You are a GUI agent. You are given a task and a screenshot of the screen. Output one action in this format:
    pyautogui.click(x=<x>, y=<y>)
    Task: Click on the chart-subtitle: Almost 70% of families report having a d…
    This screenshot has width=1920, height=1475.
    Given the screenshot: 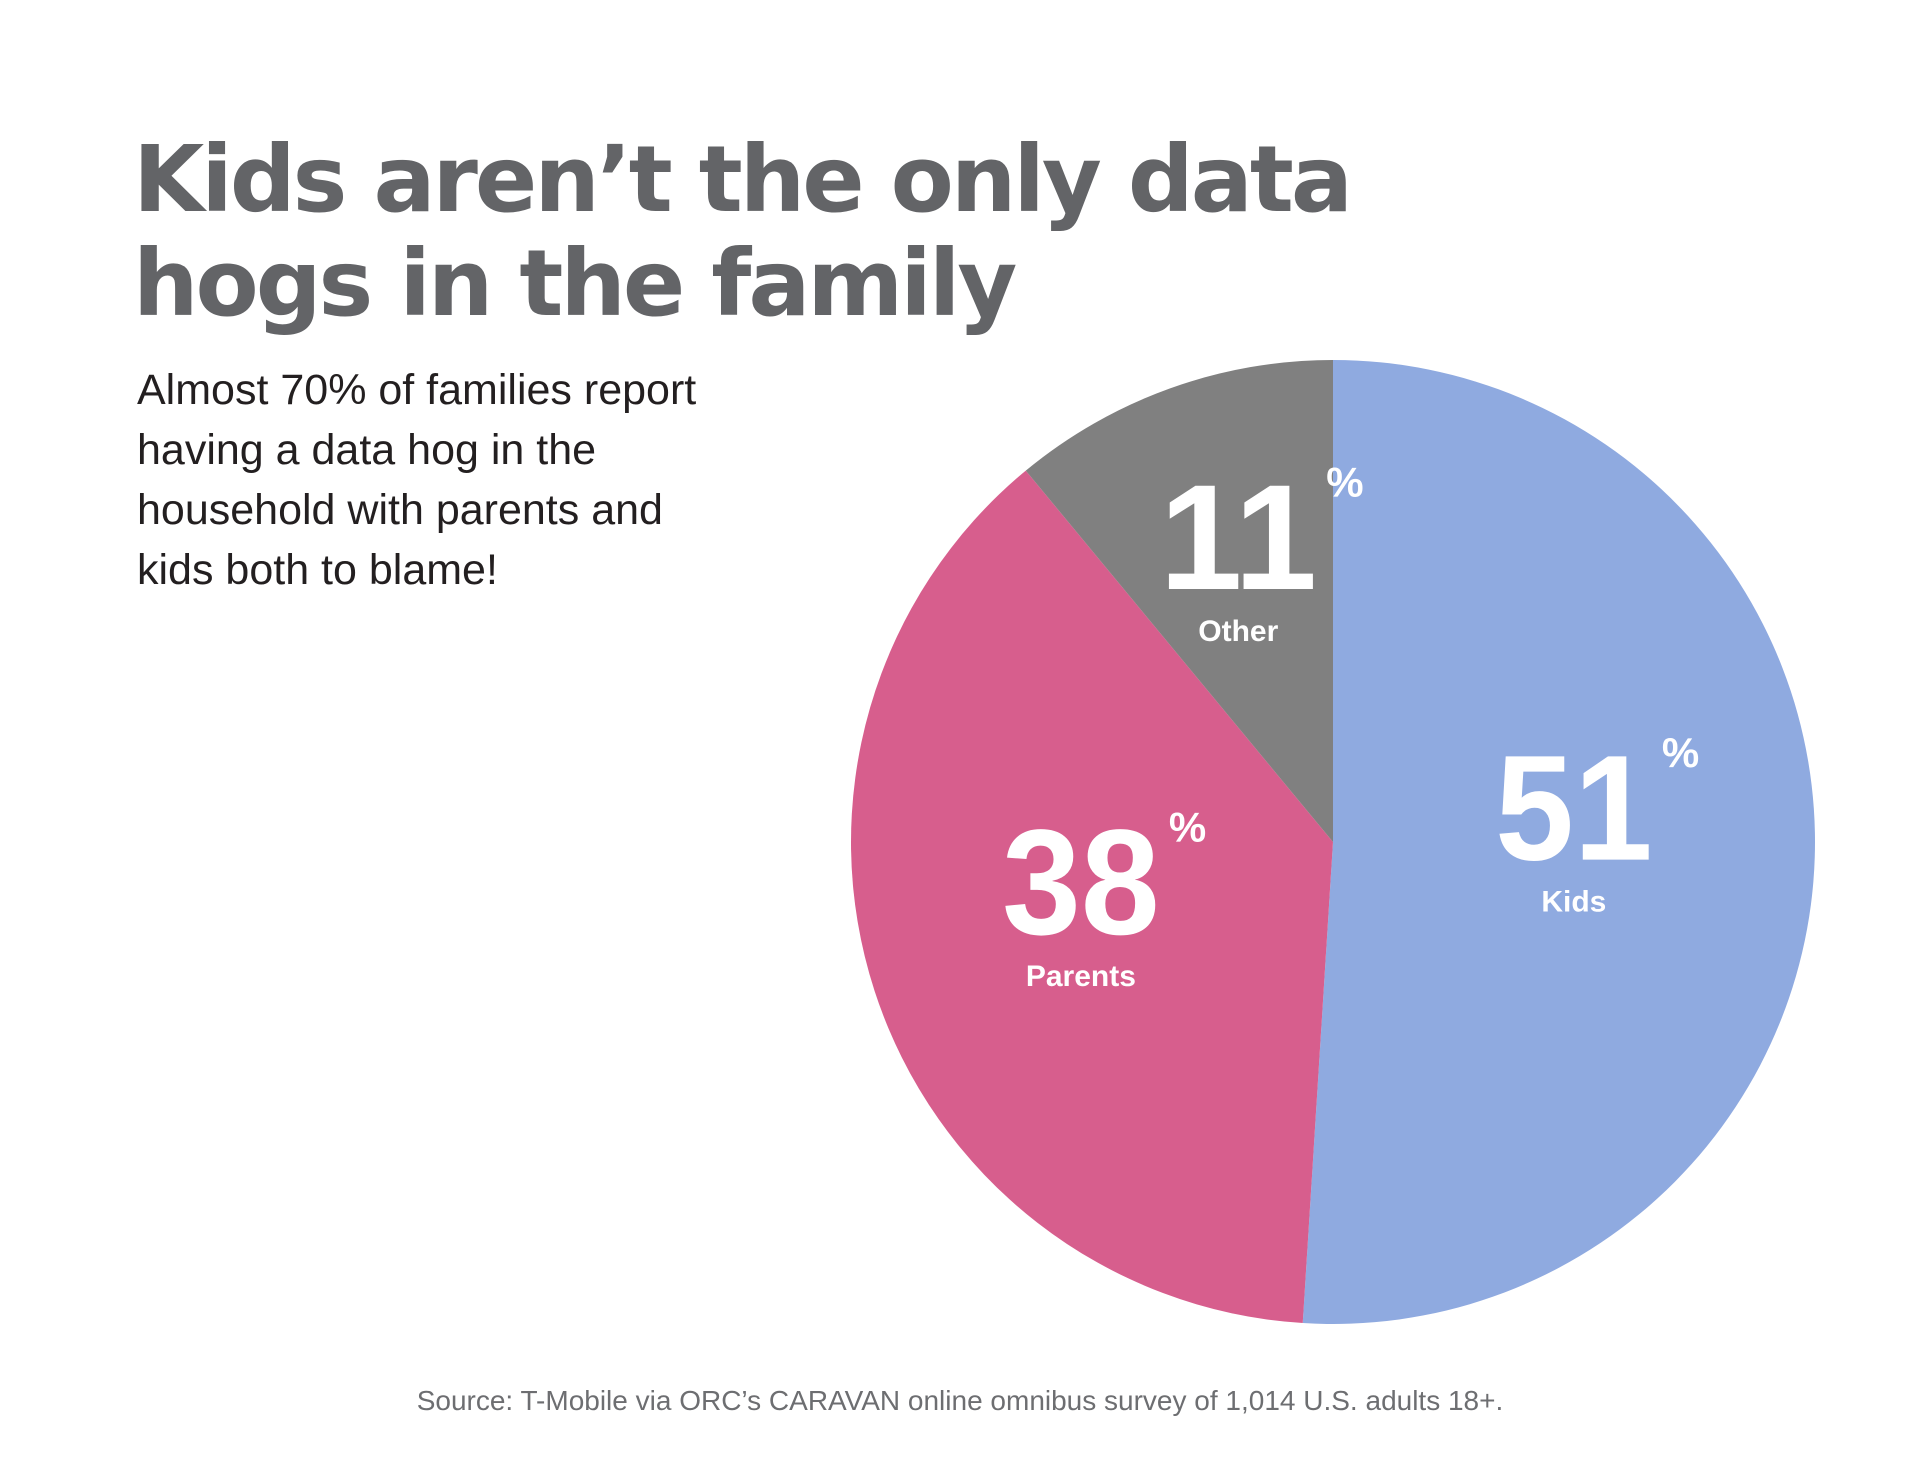 What is the action you would take?
    pyautogui.click(x=487, y=480)
    